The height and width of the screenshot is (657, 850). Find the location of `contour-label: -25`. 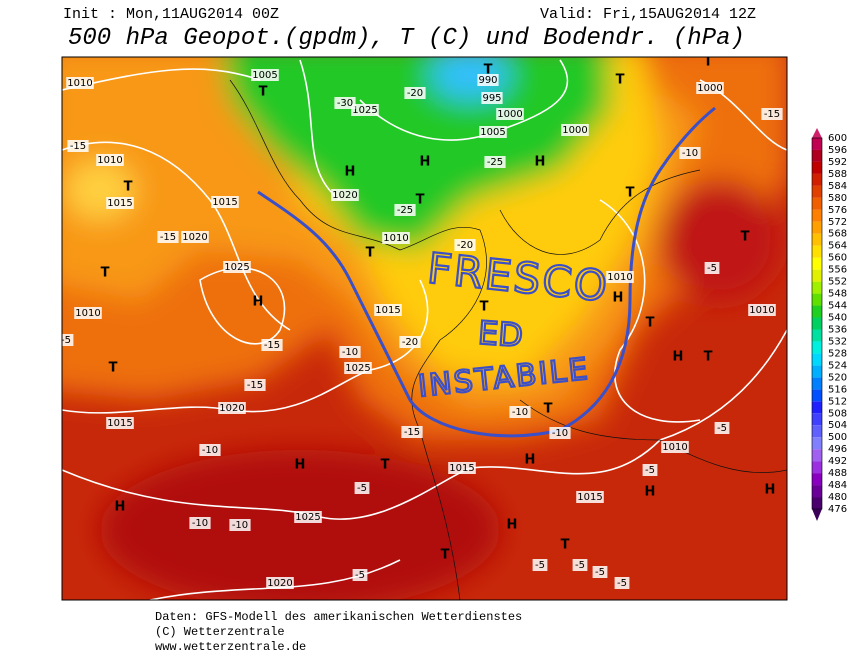

contour-label: -25 is located at coordinates (495, 162).